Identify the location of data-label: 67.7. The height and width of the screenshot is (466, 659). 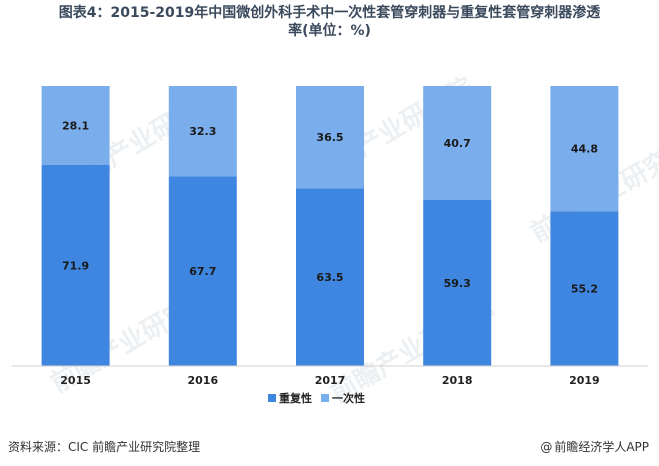
(202, 271).